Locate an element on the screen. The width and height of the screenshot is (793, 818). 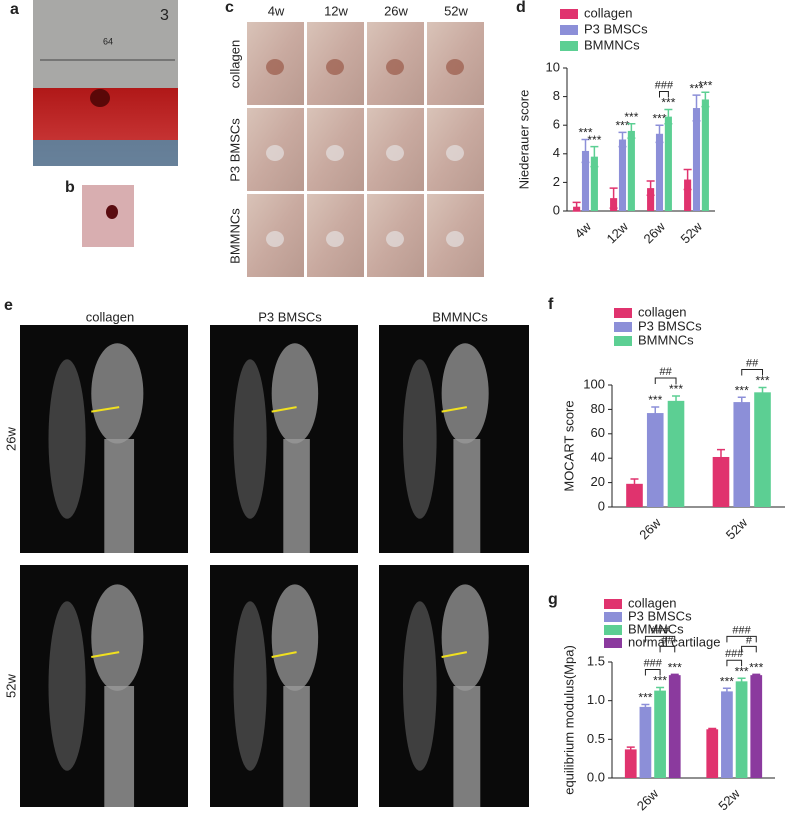
panel-label: b is located at coordinates (70, 187).